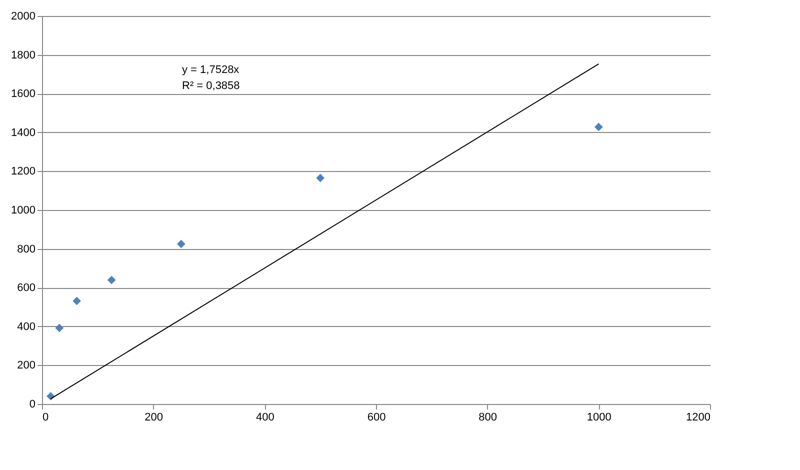  I want to click on annotation: y = 1,7528x, so click(211, 70).